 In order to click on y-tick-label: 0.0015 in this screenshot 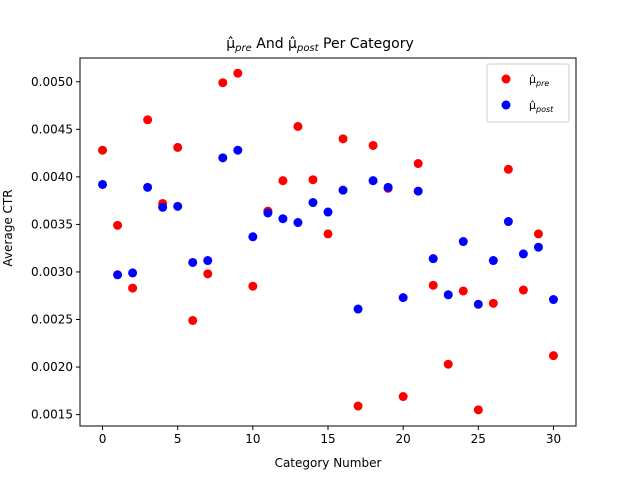, I will do `click(52, 415)`.